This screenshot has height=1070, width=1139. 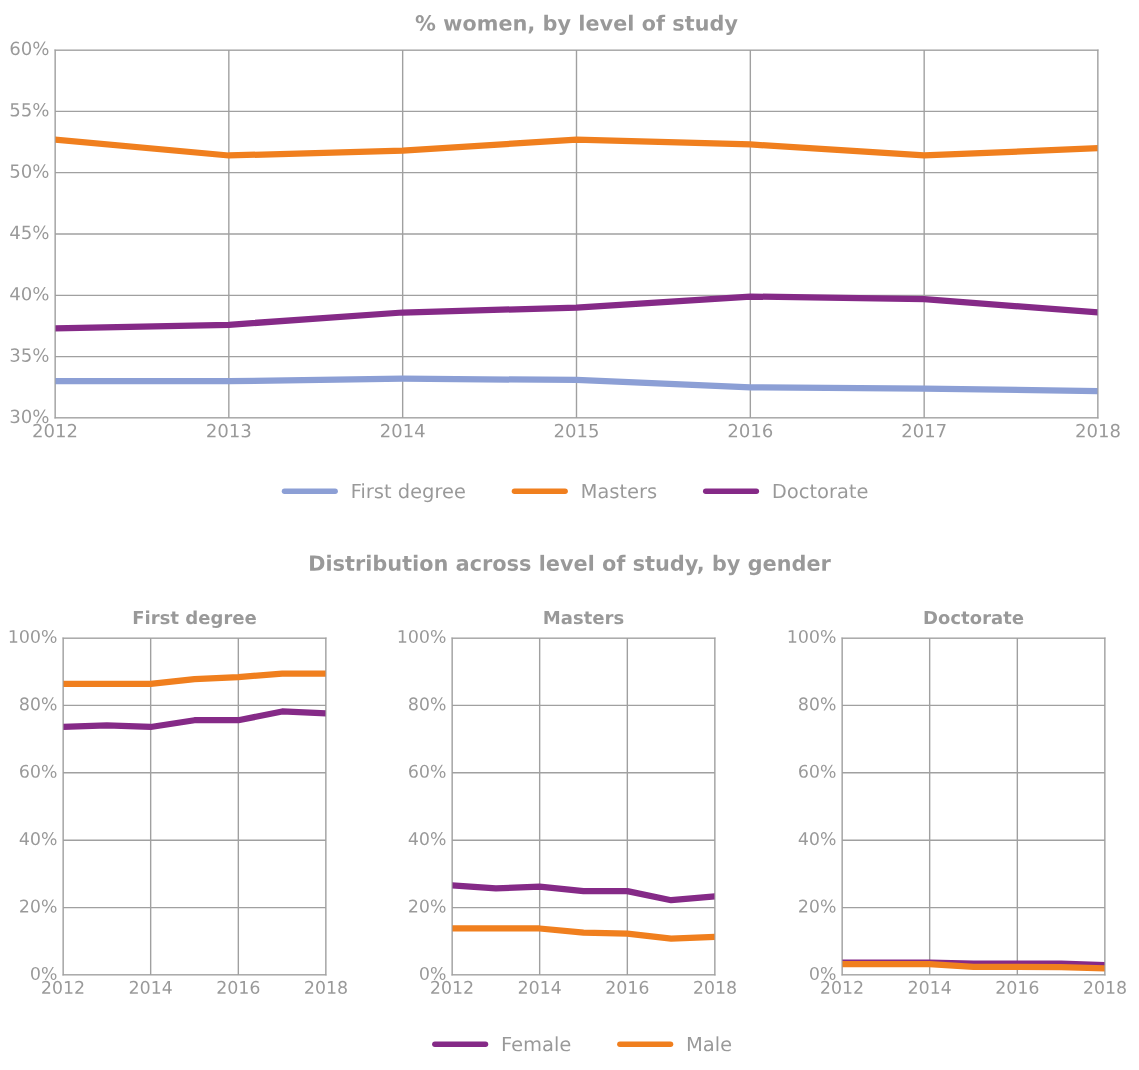 I want to click on y-tick-label: 35%, so click(x=29, y=355).